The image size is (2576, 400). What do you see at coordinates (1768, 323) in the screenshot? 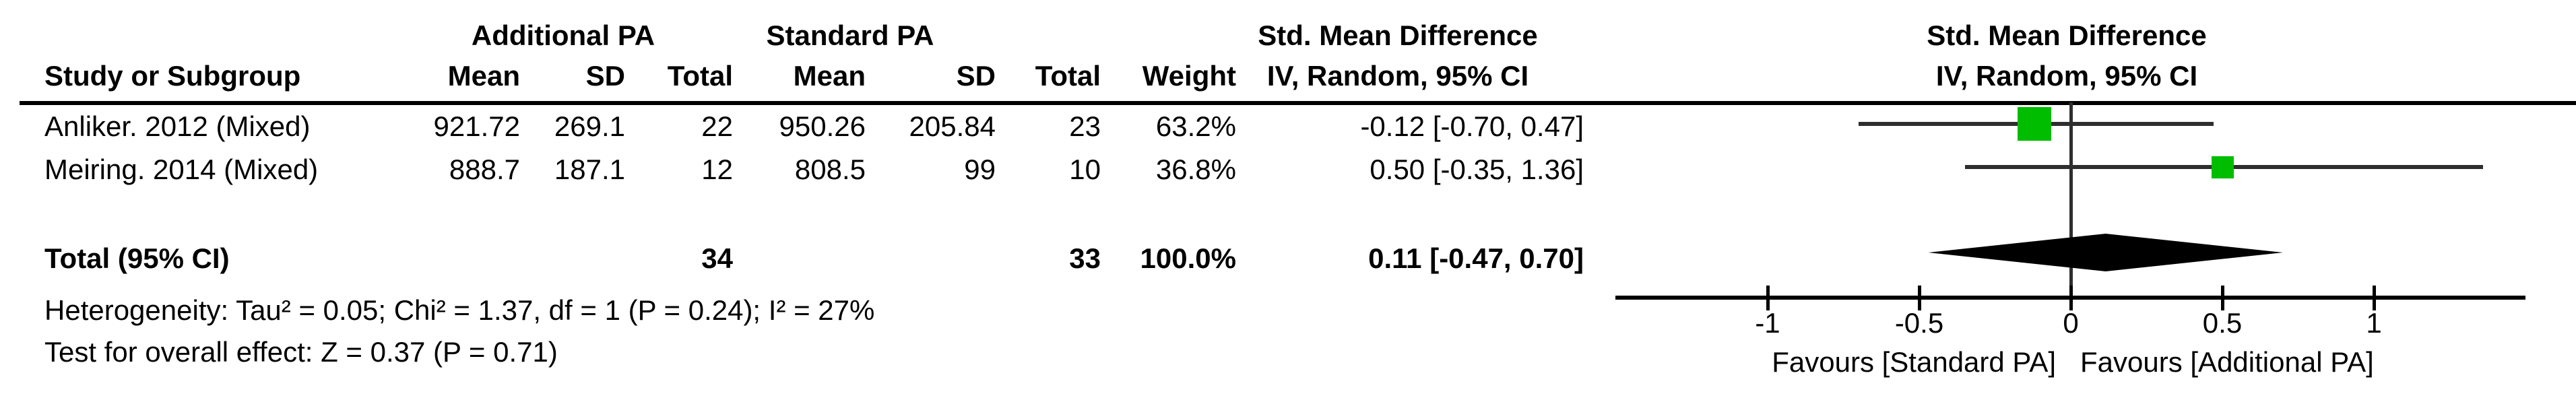
I see `axis-tick-label: -1` at bounding box center [1768, 323].